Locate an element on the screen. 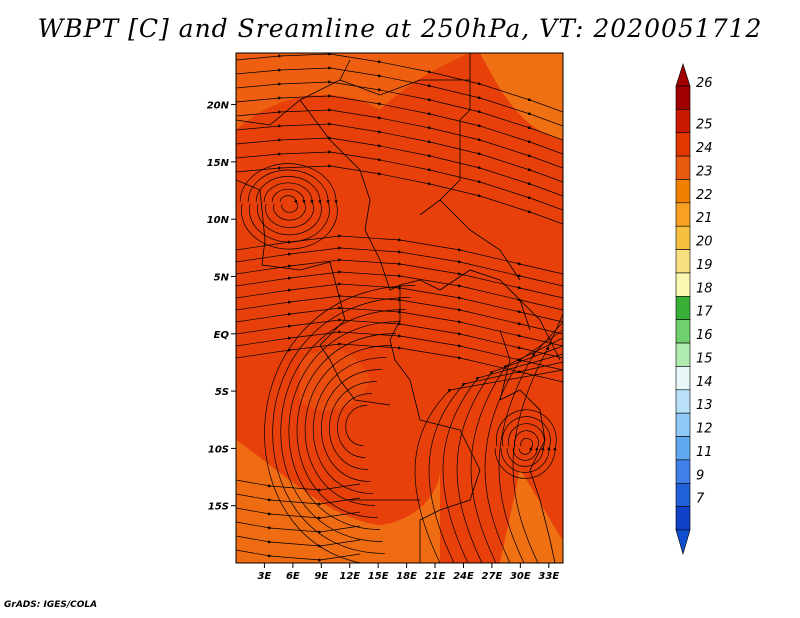 The image size is (800, 618). colorbar-label: 9 is located at coordinates (700, 475).